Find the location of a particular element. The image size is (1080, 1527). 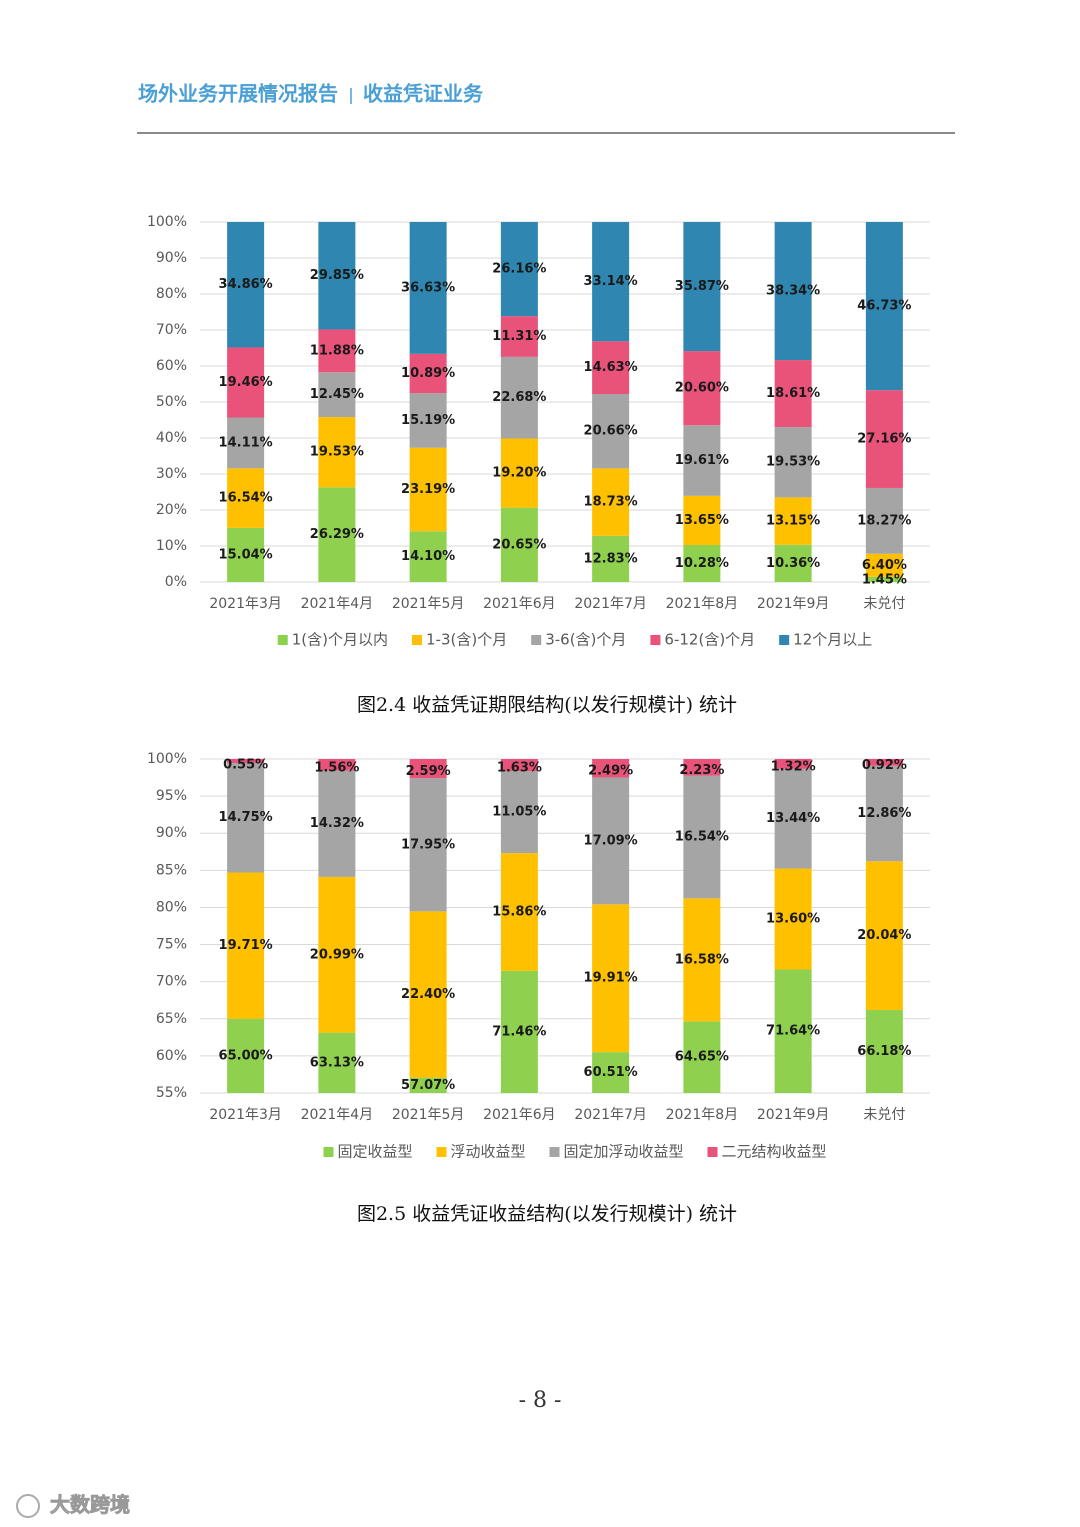

data-label: 2.23% is located at coordinates (701, 770).